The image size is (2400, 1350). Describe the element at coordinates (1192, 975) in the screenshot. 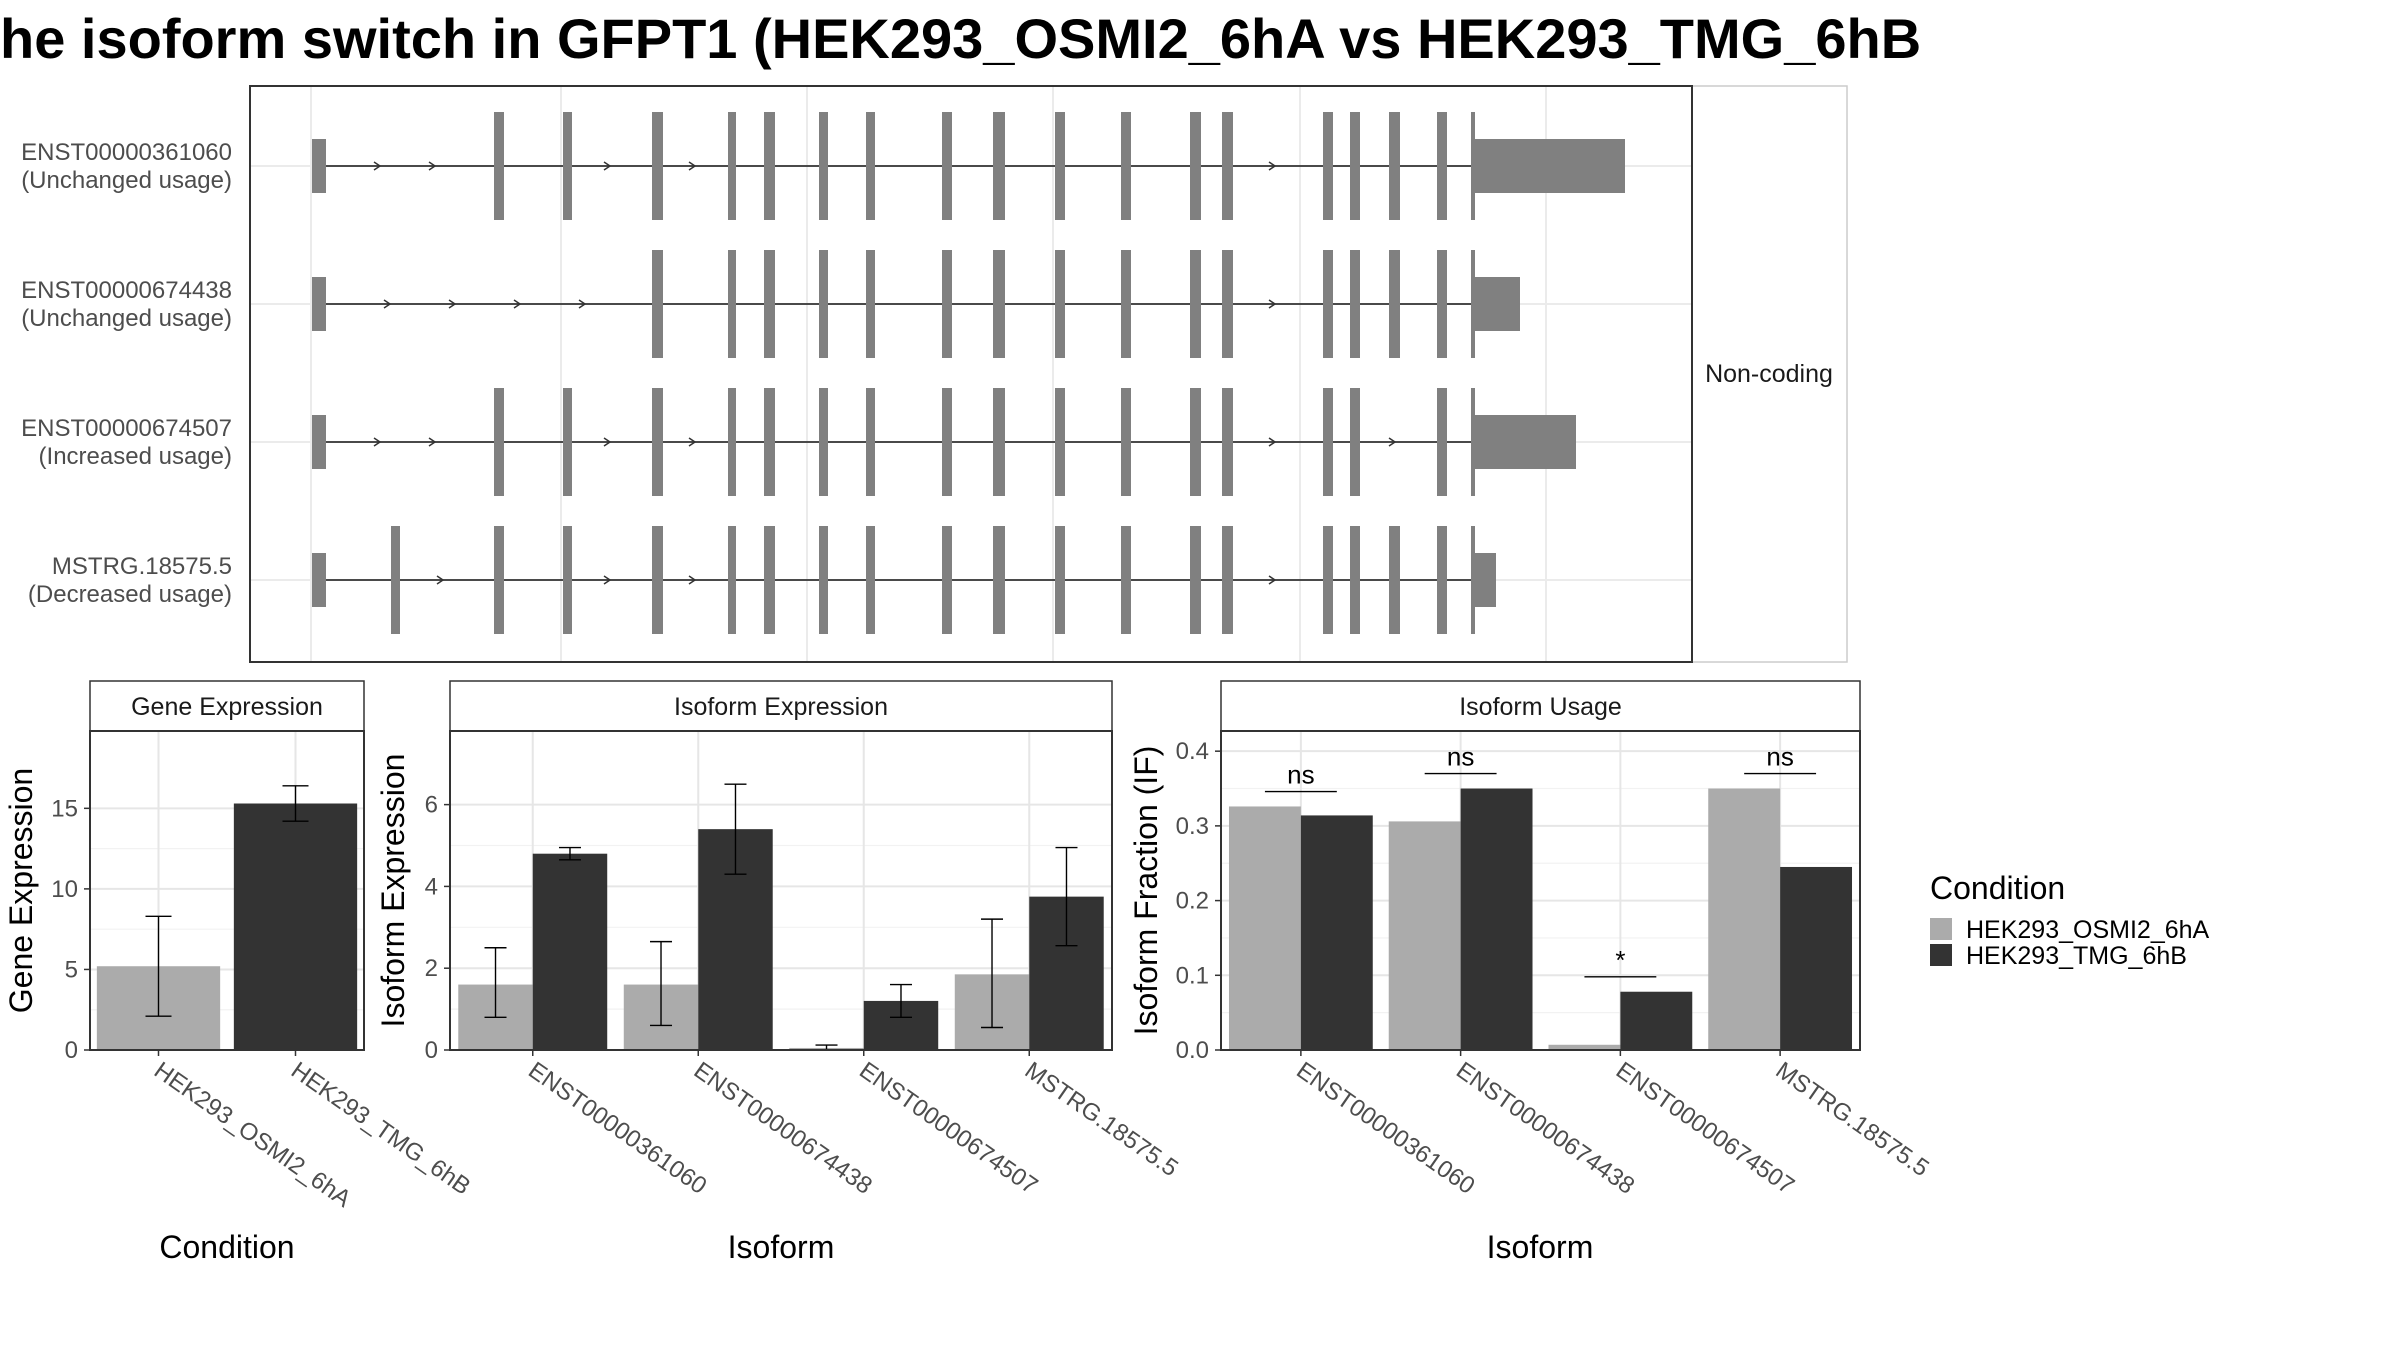

I see `y-tick-label: 0.1` at that location.